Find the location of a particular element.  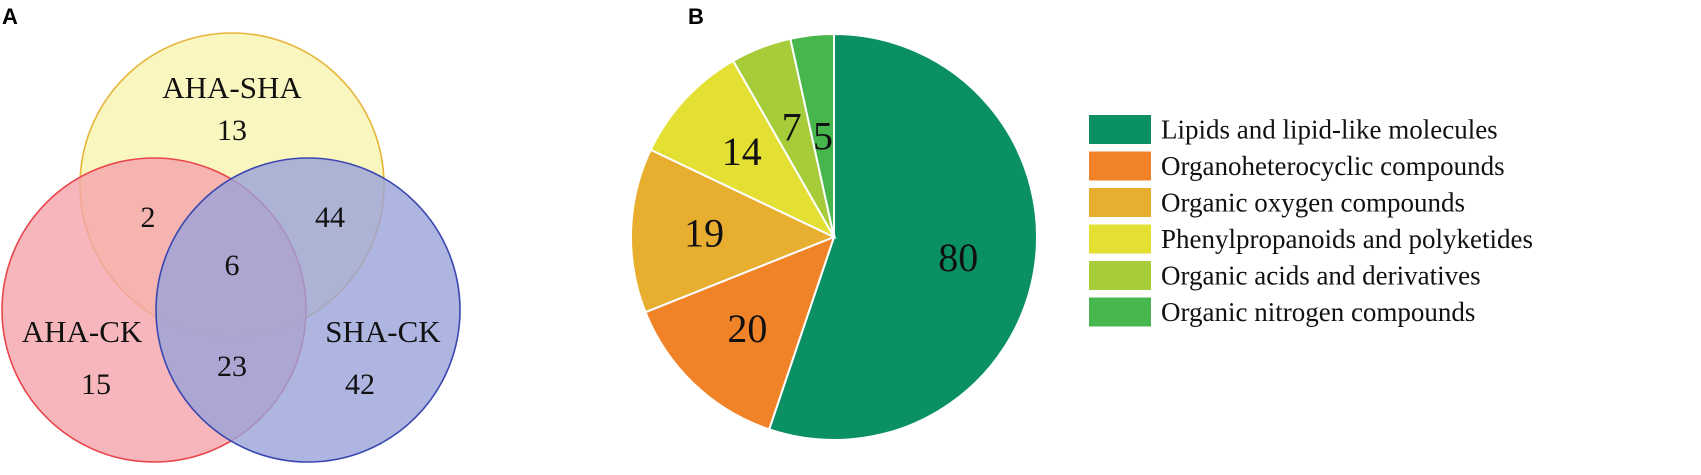

panel-letter-b: B is located at coordinates (696, 16).